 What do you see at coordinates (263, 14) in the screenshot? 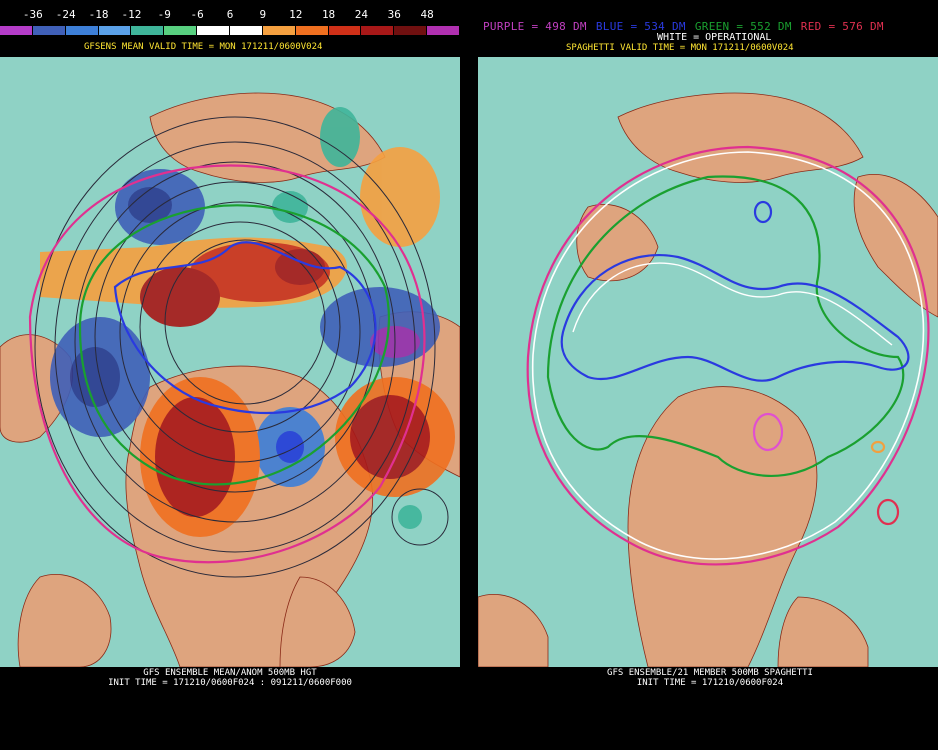
I see `color-bar-label: 9` at bounding box center [263, 14].